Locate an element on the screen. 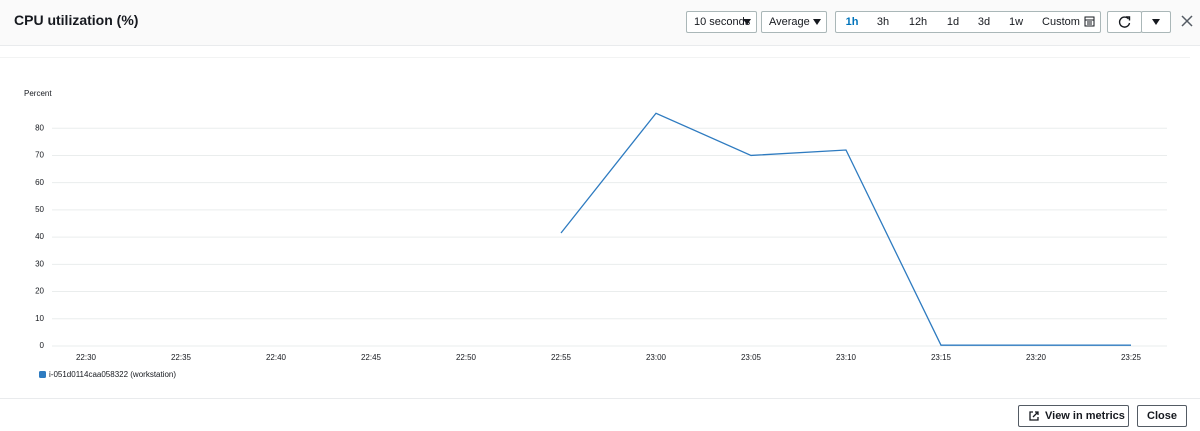 This screenshot has width=1200, height=431. x-tick-label: 23:15 is located at coordinates (941, 357).